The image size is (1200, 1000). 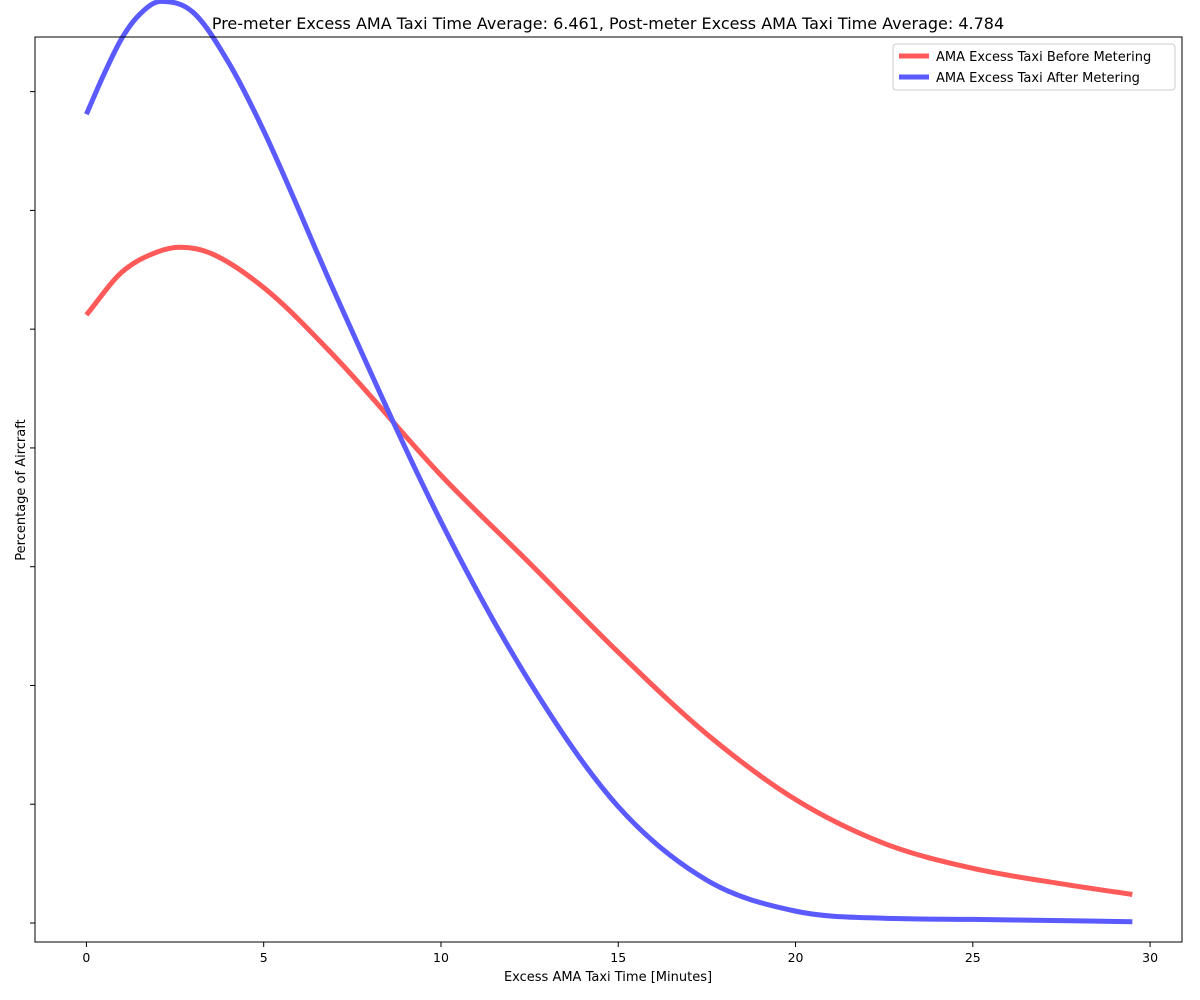 What do you see at coordinates (441, 957) in the screenshot?
I see `x-tick-label: 10` at bounding box center [441, 957].